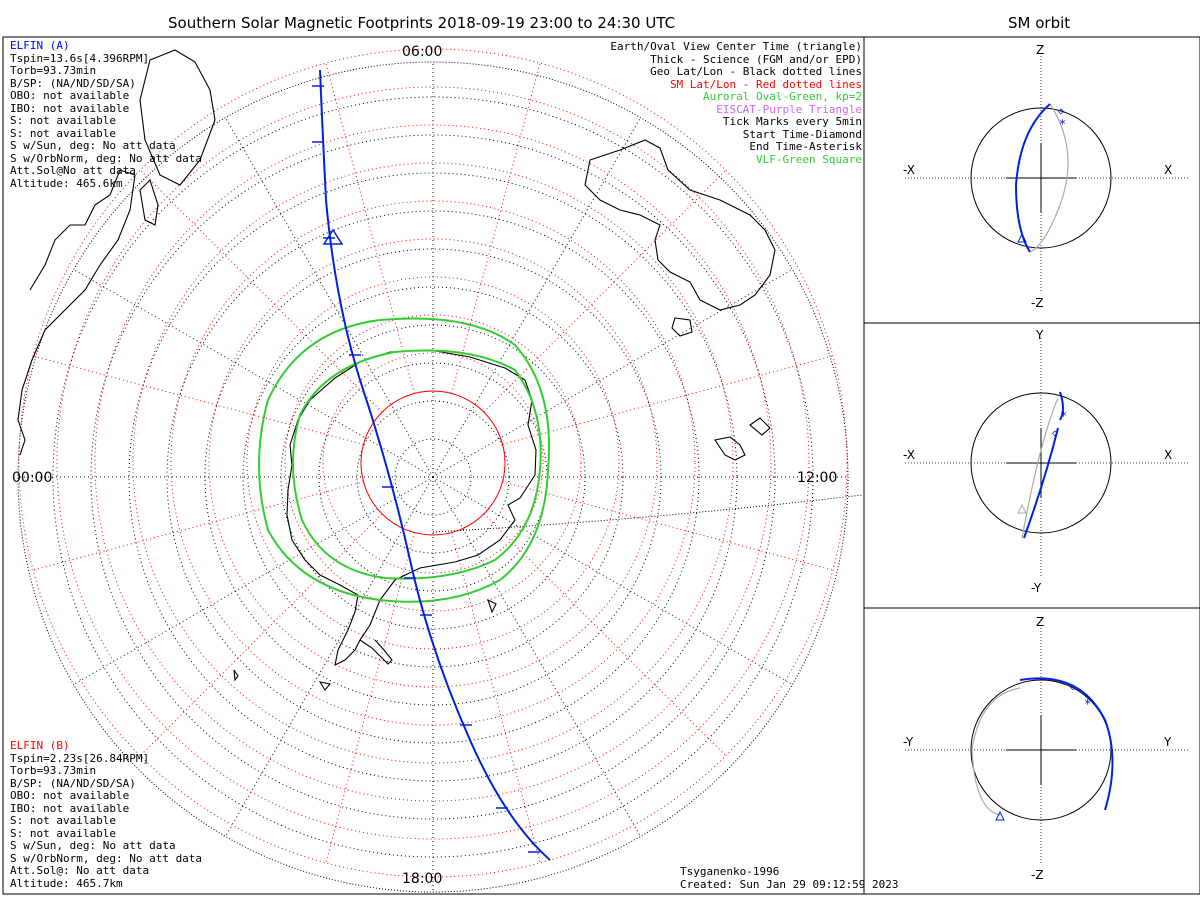  Describe the element at coordinates (376, 652) in the screenshot. I see `antarctic-peninsula` at that location.